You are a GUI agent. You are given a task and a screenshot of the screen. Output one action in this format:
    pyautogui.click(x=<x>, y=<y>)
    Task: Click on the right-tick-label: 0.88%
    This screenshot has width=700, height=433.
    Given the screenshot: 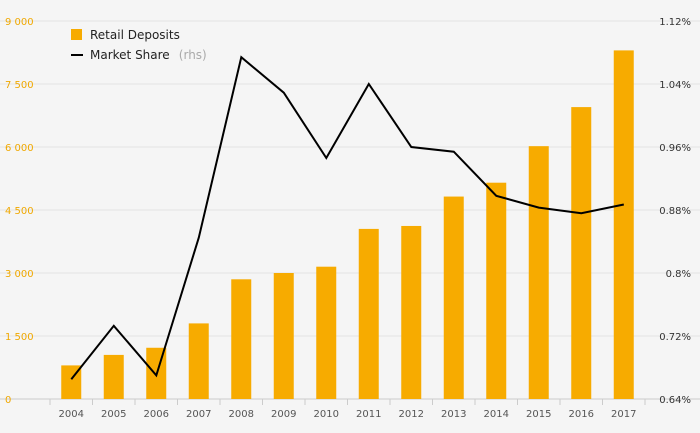 What is the action you would take?
    pyautogui.click(x=675, y=211)
    